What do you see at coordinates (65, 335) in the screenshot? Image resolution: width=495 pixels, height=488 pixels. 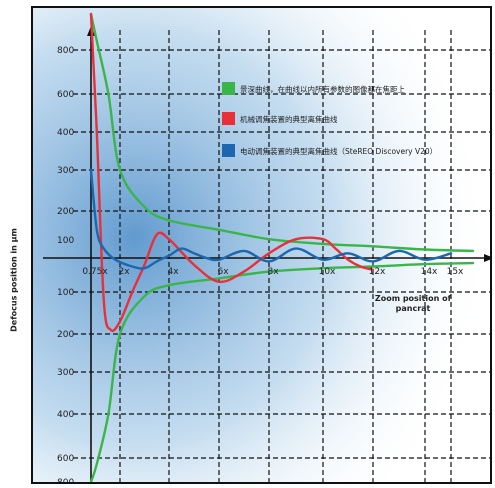 I see `y-tick-label-lower: 200` at bounding box center [65, 335].